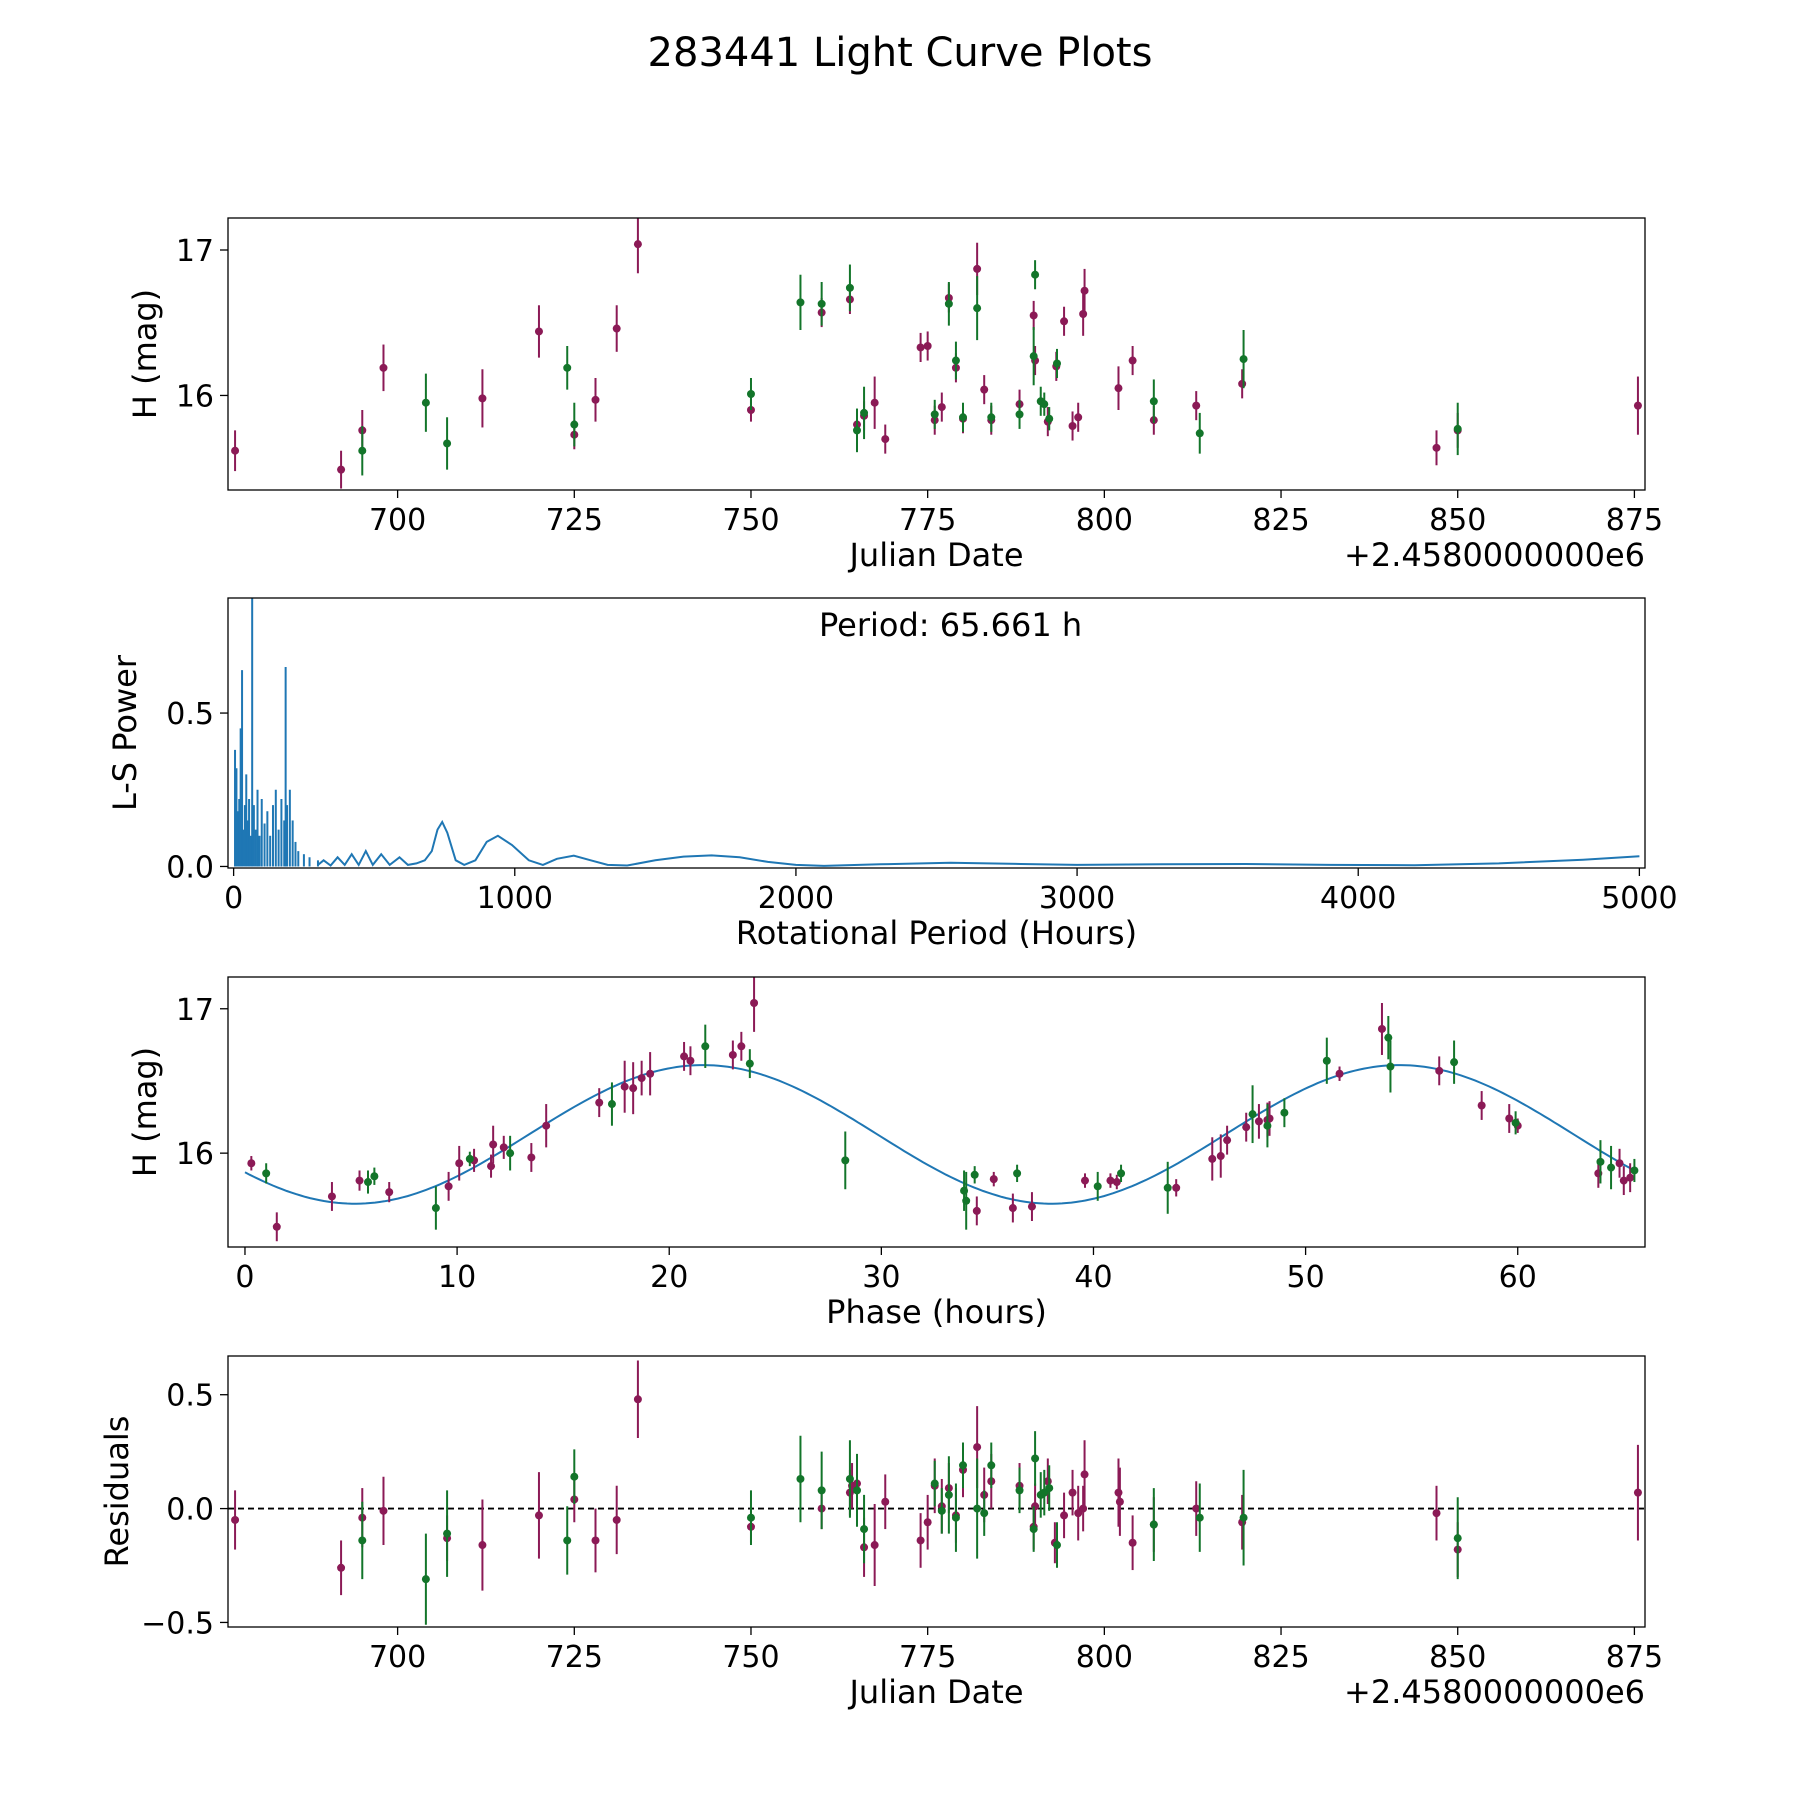 Image resolution: width=1800 pixels, height=1800 pixels. Describe the element at coordinates (1280, 1657) in the screenshot. I see `x-tick-label: 825` at that location.